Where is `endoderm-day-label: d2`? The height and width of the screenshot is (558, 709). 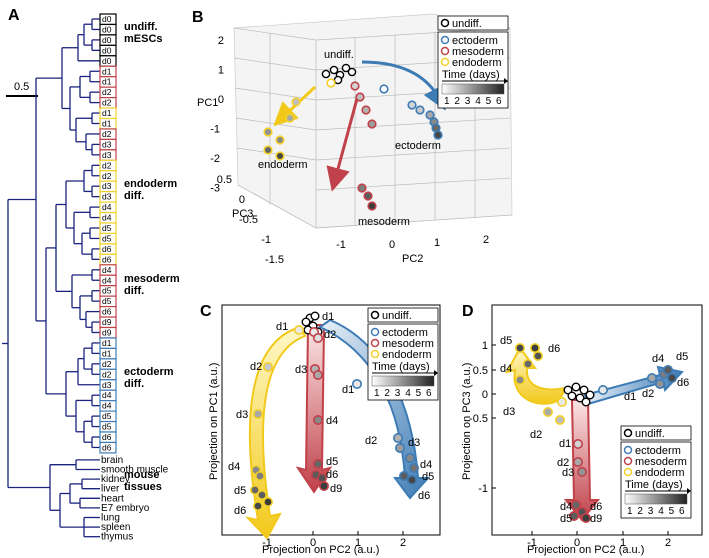 endoderm-day-label: d2 is located at coordinates (536, 435).